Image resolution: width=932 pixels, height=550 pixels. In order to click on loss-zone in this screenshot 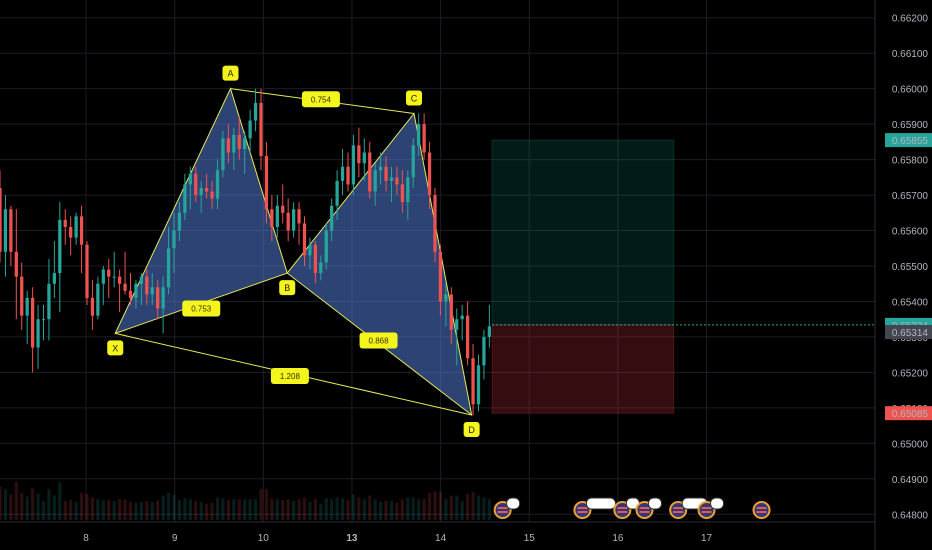, I will do `click(583, 369)`.